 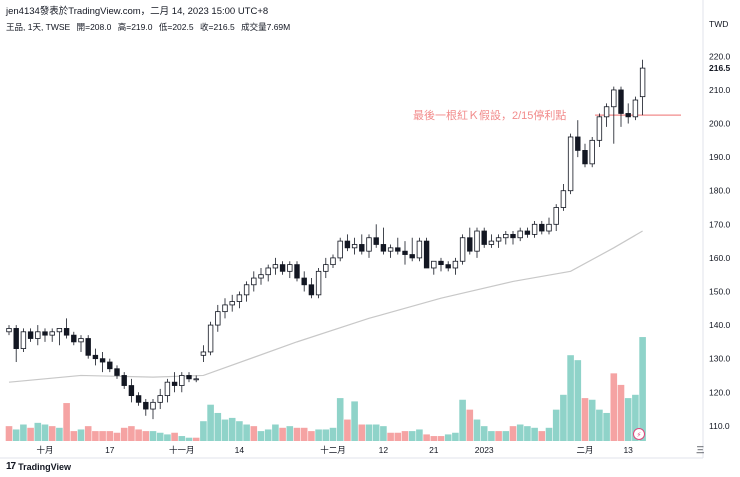 What do you see at coordinates (135, 27) in the screenshot?
I see `high-value: 高=219.0` at bounding box center [135, 27].